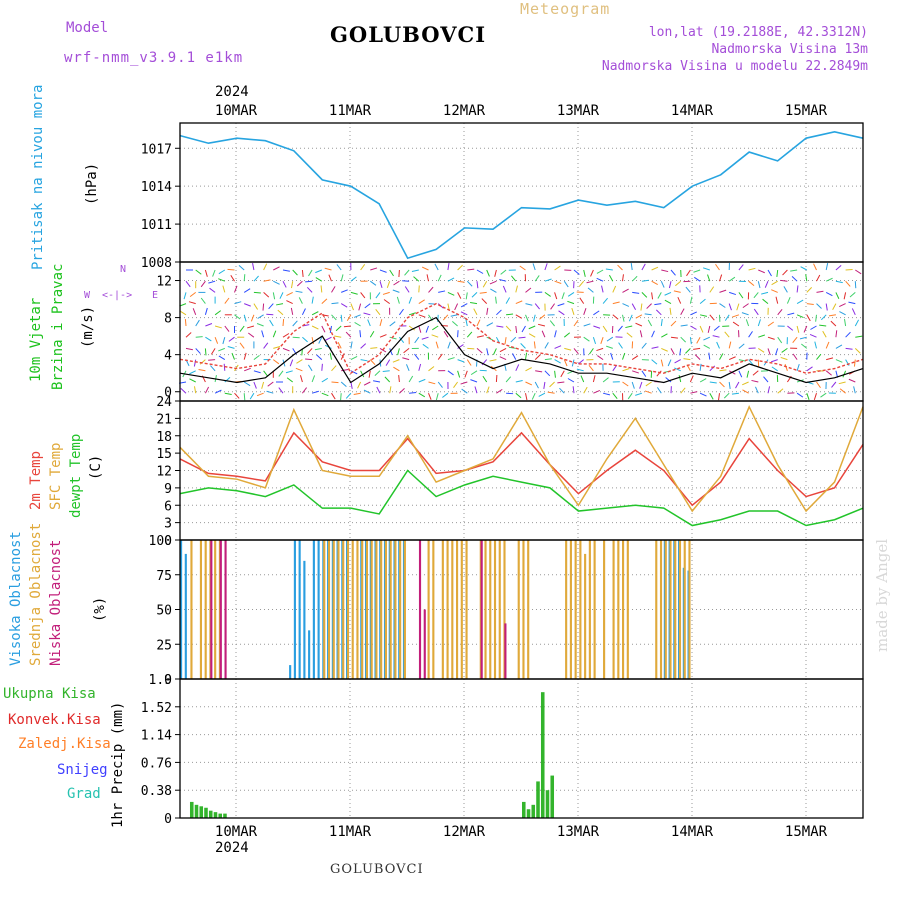 The width and height of the screenshot is (900, 900). Describe the element at coordinates (123, 269) in the screenshot. I see `compass-n: N` at that location.